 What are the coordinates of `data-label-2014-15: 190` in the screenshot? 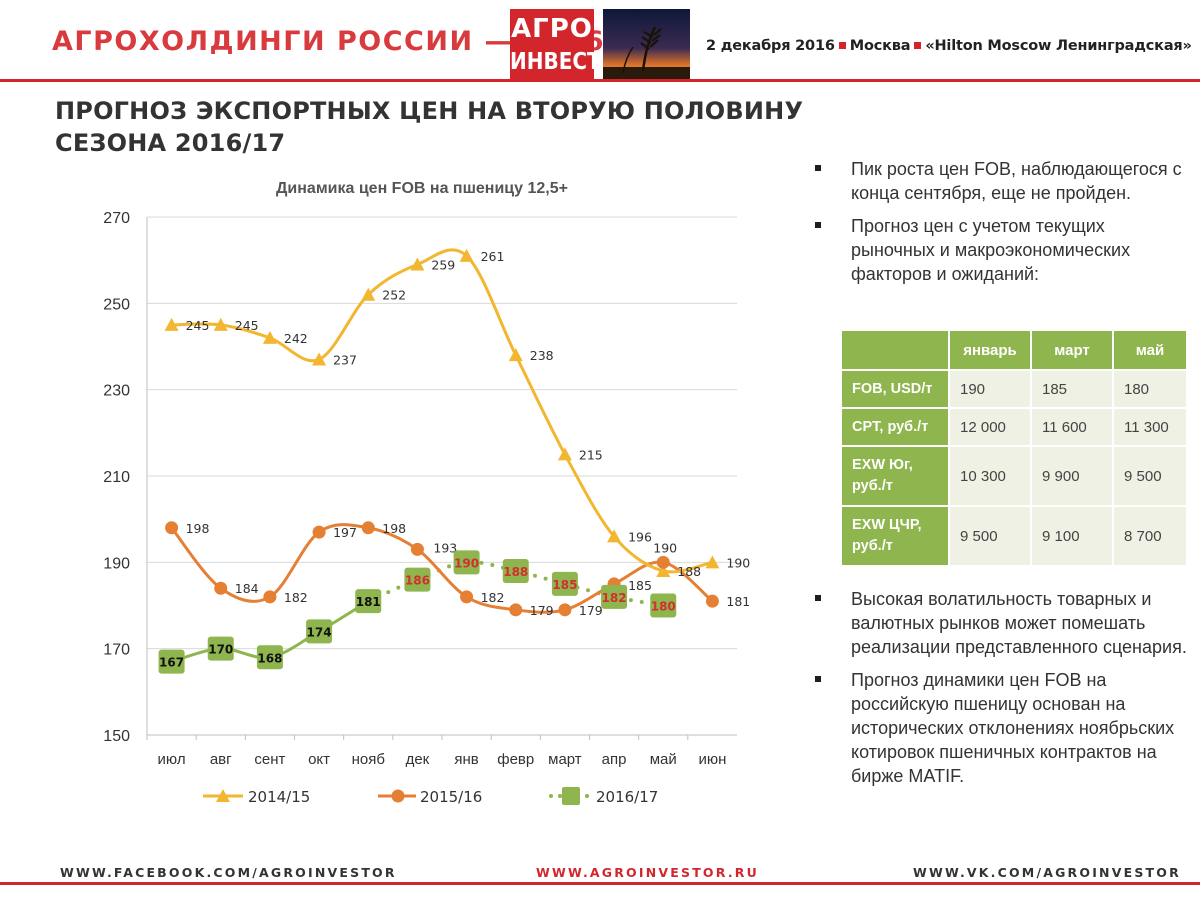 It's located at (738, 562).